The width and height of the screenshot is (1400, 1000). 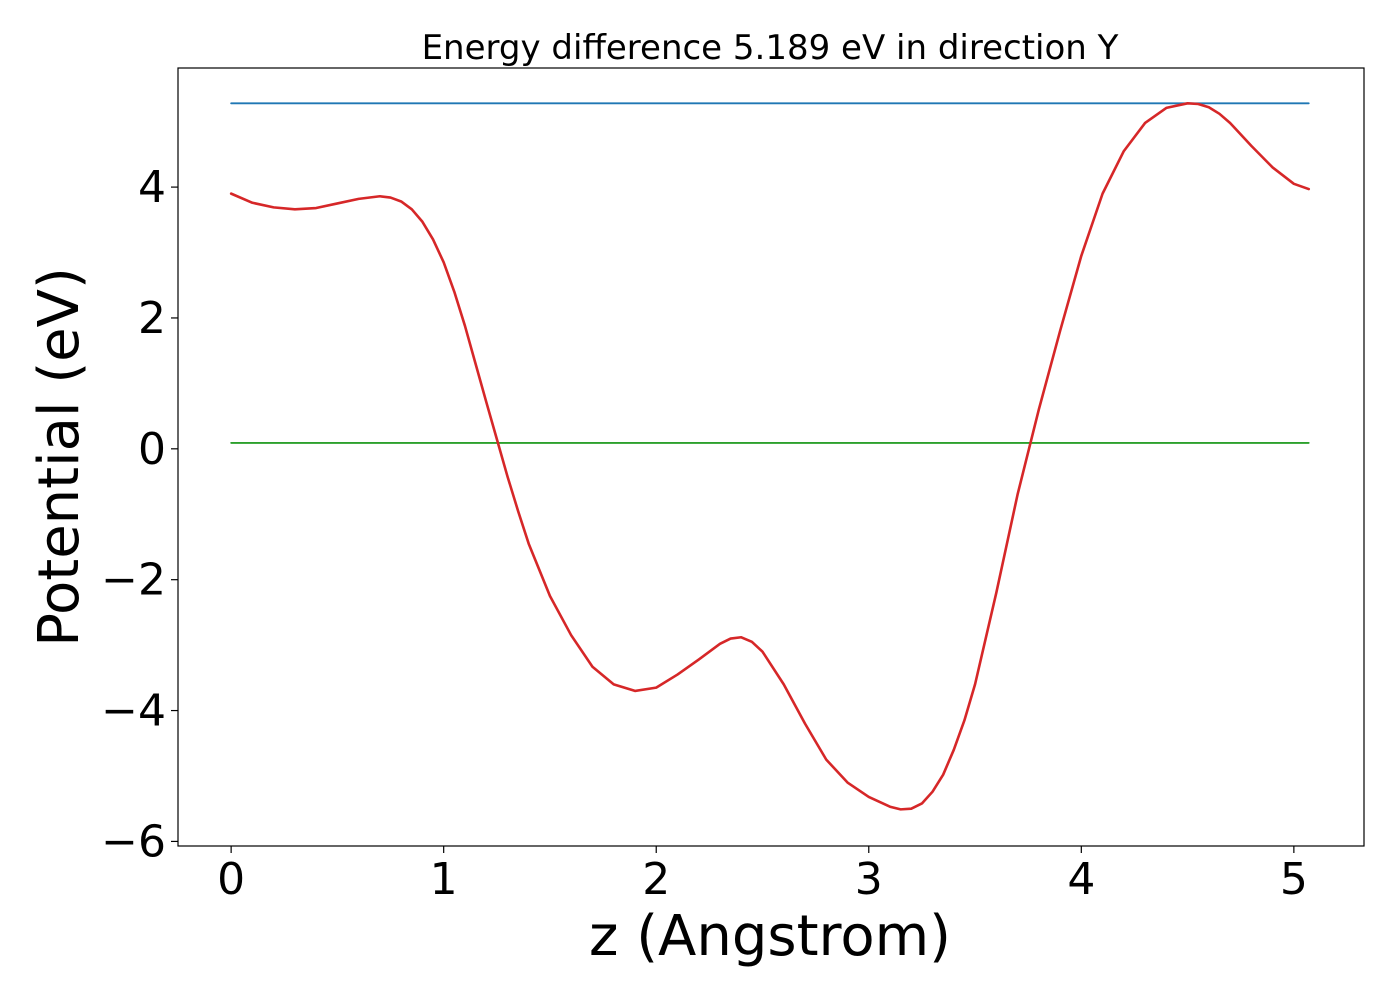 I want to click on y-axis-label: Potential (eV), so click(x=59, y=457).